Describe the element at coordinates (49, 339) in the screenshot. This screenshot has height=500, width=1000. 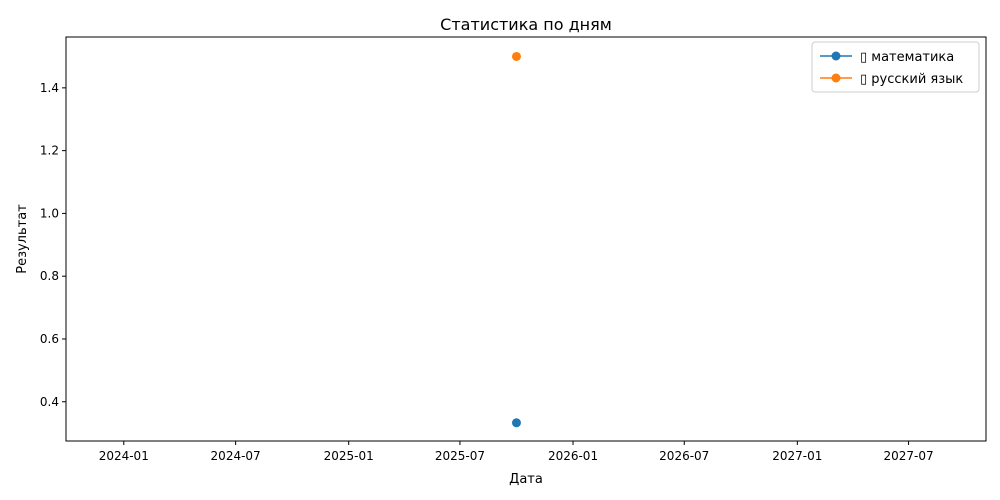
I see `y-tick-label: 0.6` at that location.